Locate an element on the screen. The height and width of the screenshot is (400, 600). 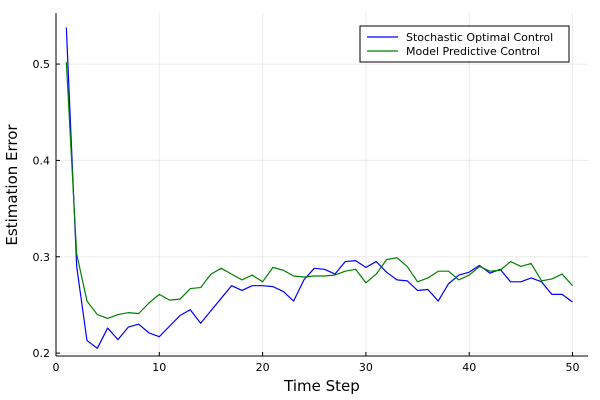
legend-label-mpc: Model Predictive Control is located at coordinates (473, 51).